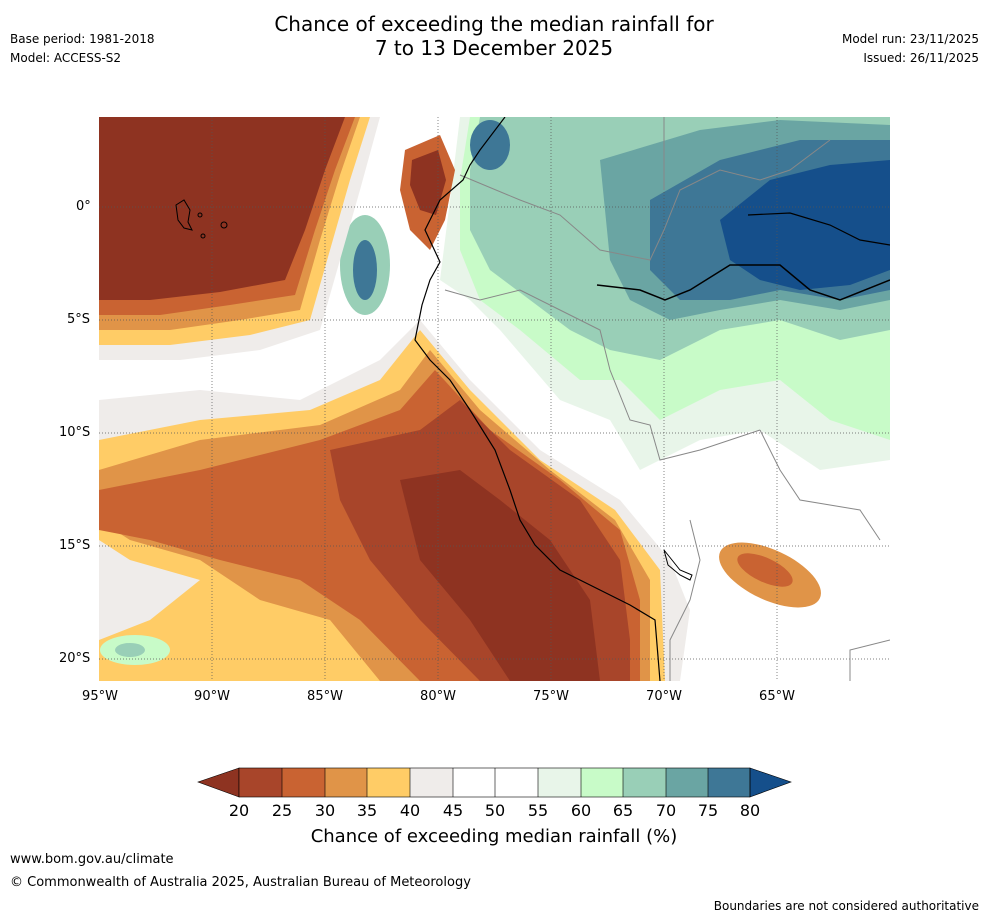  Describe the element at coordinates (765, 570) in the screenshot. I see `dry-patch-southeast-core` at that location.